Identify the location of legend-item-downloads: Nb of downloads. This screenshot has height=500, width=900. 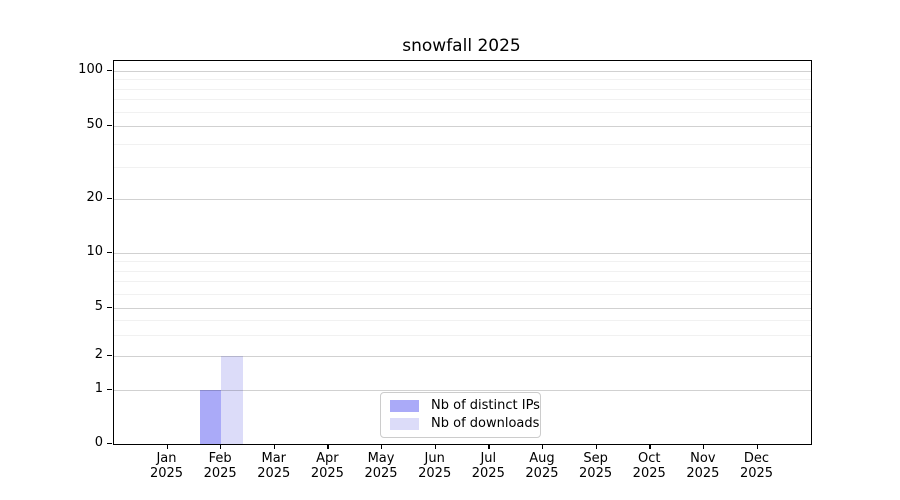
(464, 424).